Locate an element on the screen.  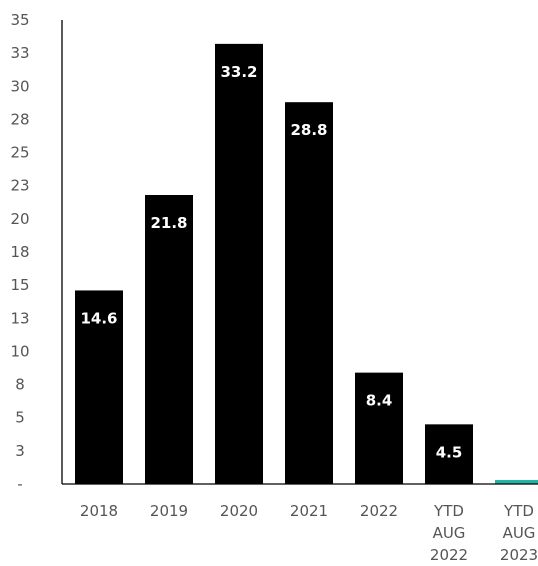
x-tick-label: 2021 is located at coordinates (309, 511).